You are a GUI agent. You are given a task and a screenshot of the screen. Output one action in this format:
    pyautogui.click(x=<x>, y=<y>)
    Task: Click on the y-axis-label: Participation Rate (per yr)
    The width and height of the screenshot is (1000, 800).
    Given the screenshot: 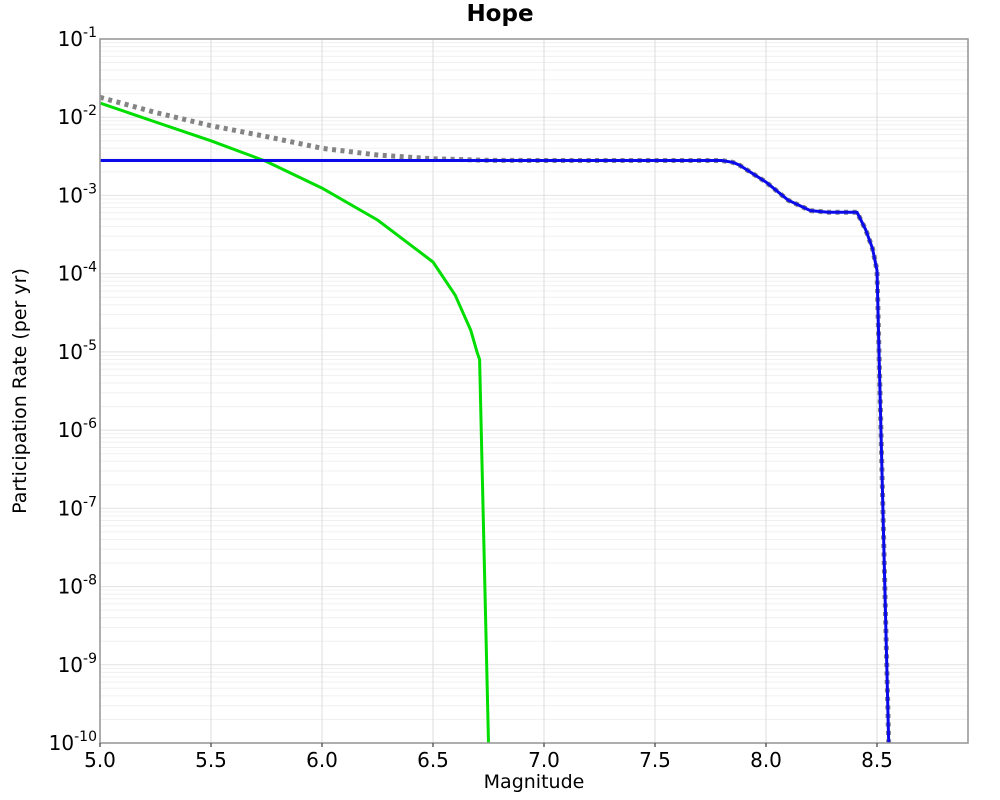 What is the action you would take?
    pyautogui.click(x=20, y=391)
    